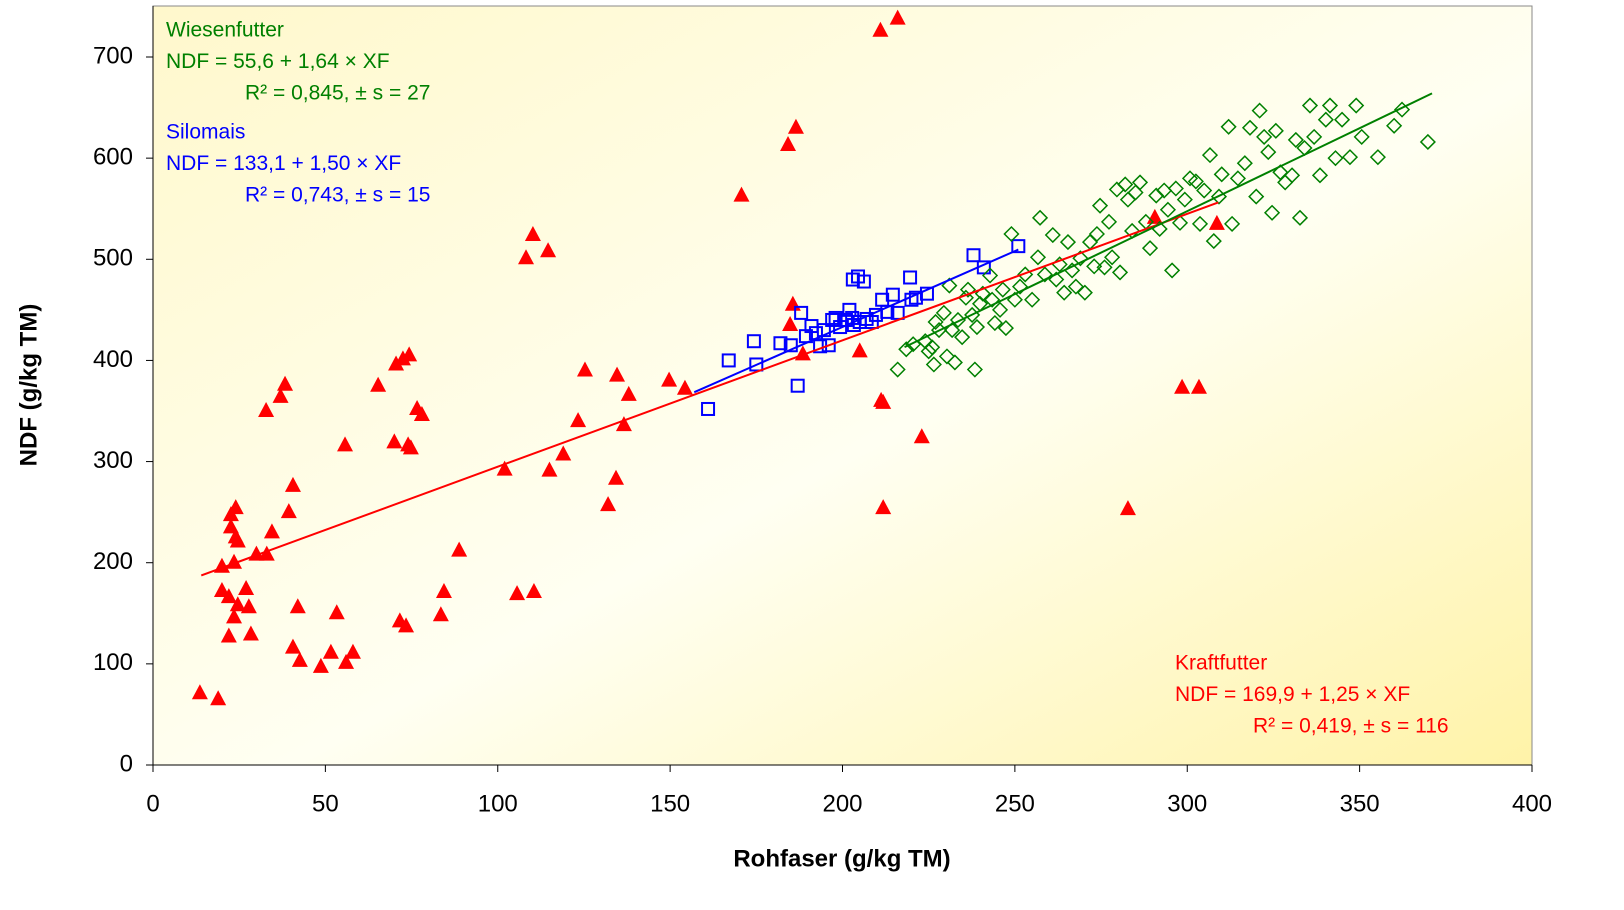 This screenshot has width=1624, height=910. Describe the element at coordinates (1532, 803) in the screenshot. I see `x-tick-label: 400` at that location.